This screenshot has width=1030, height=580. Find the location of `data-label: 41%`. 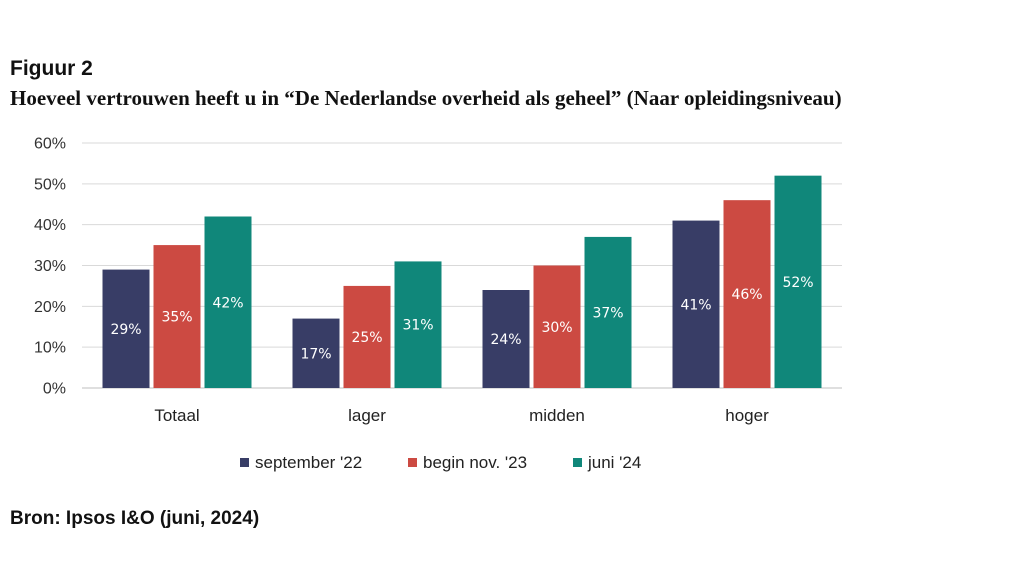

data-label: 41% is located at coordinates (695, 305).